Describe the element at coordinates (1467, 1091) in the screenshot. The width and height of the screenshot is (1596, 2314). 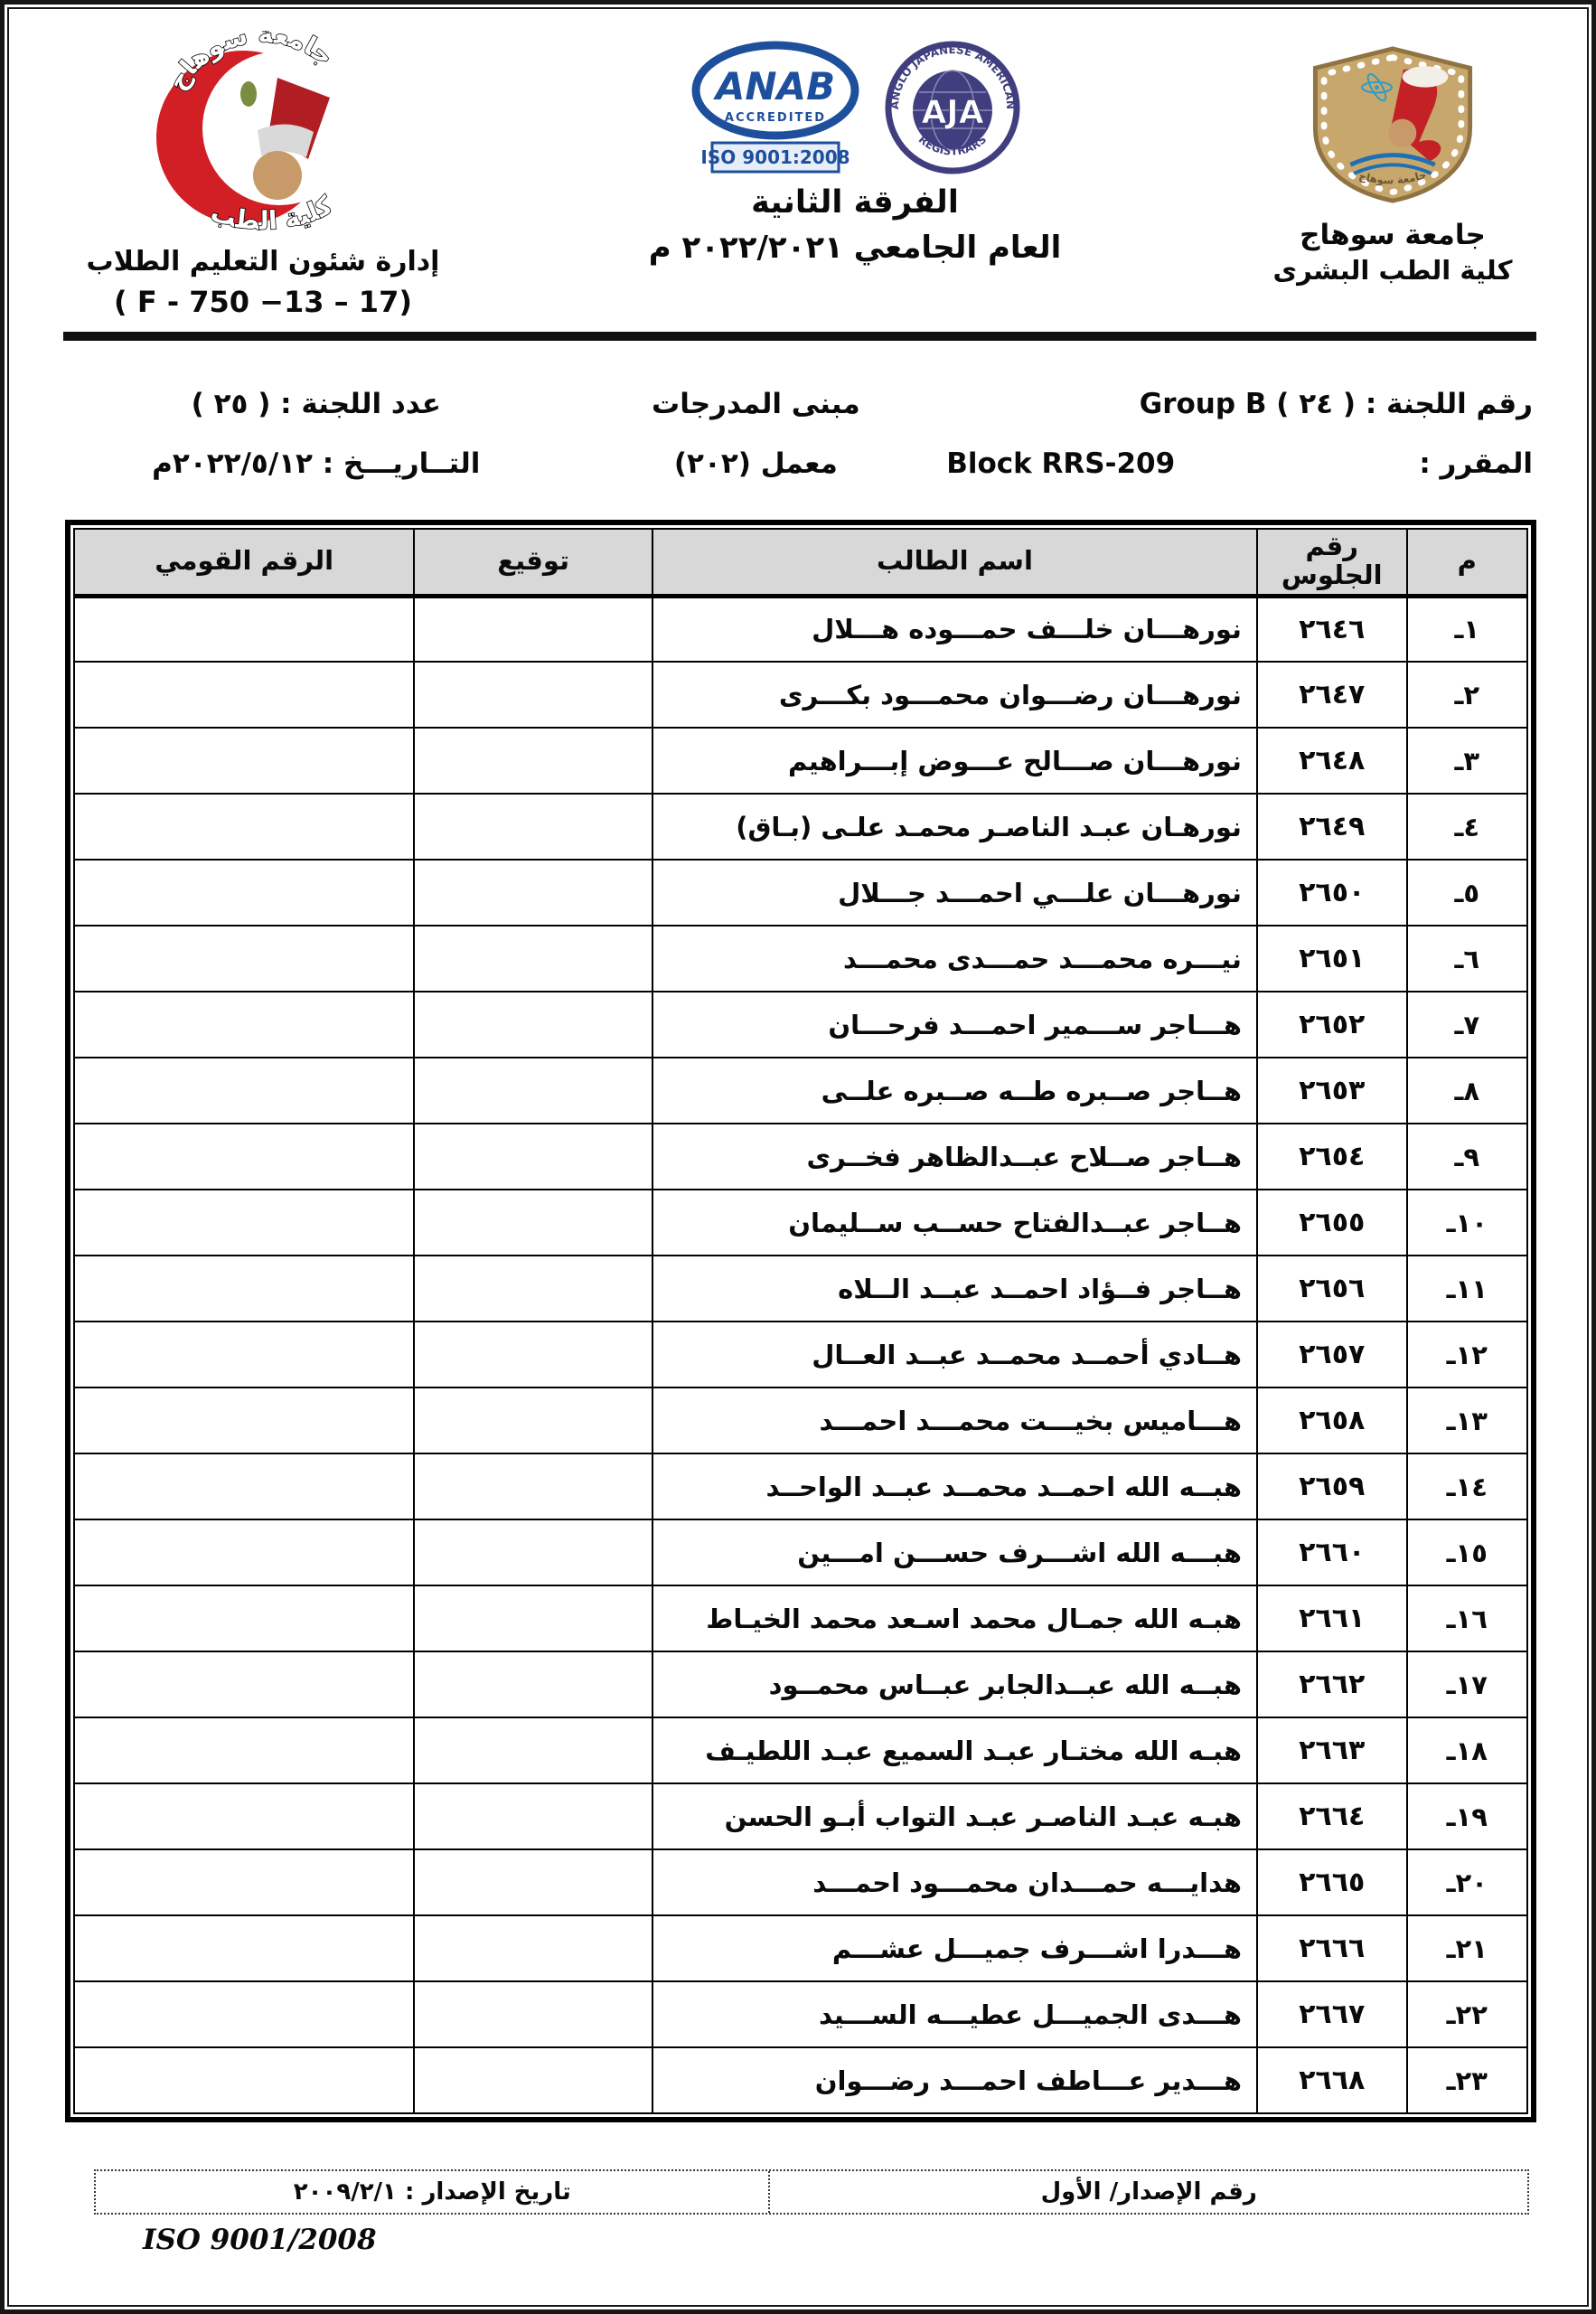
I see `m-cell: ٨ـ` at that location.